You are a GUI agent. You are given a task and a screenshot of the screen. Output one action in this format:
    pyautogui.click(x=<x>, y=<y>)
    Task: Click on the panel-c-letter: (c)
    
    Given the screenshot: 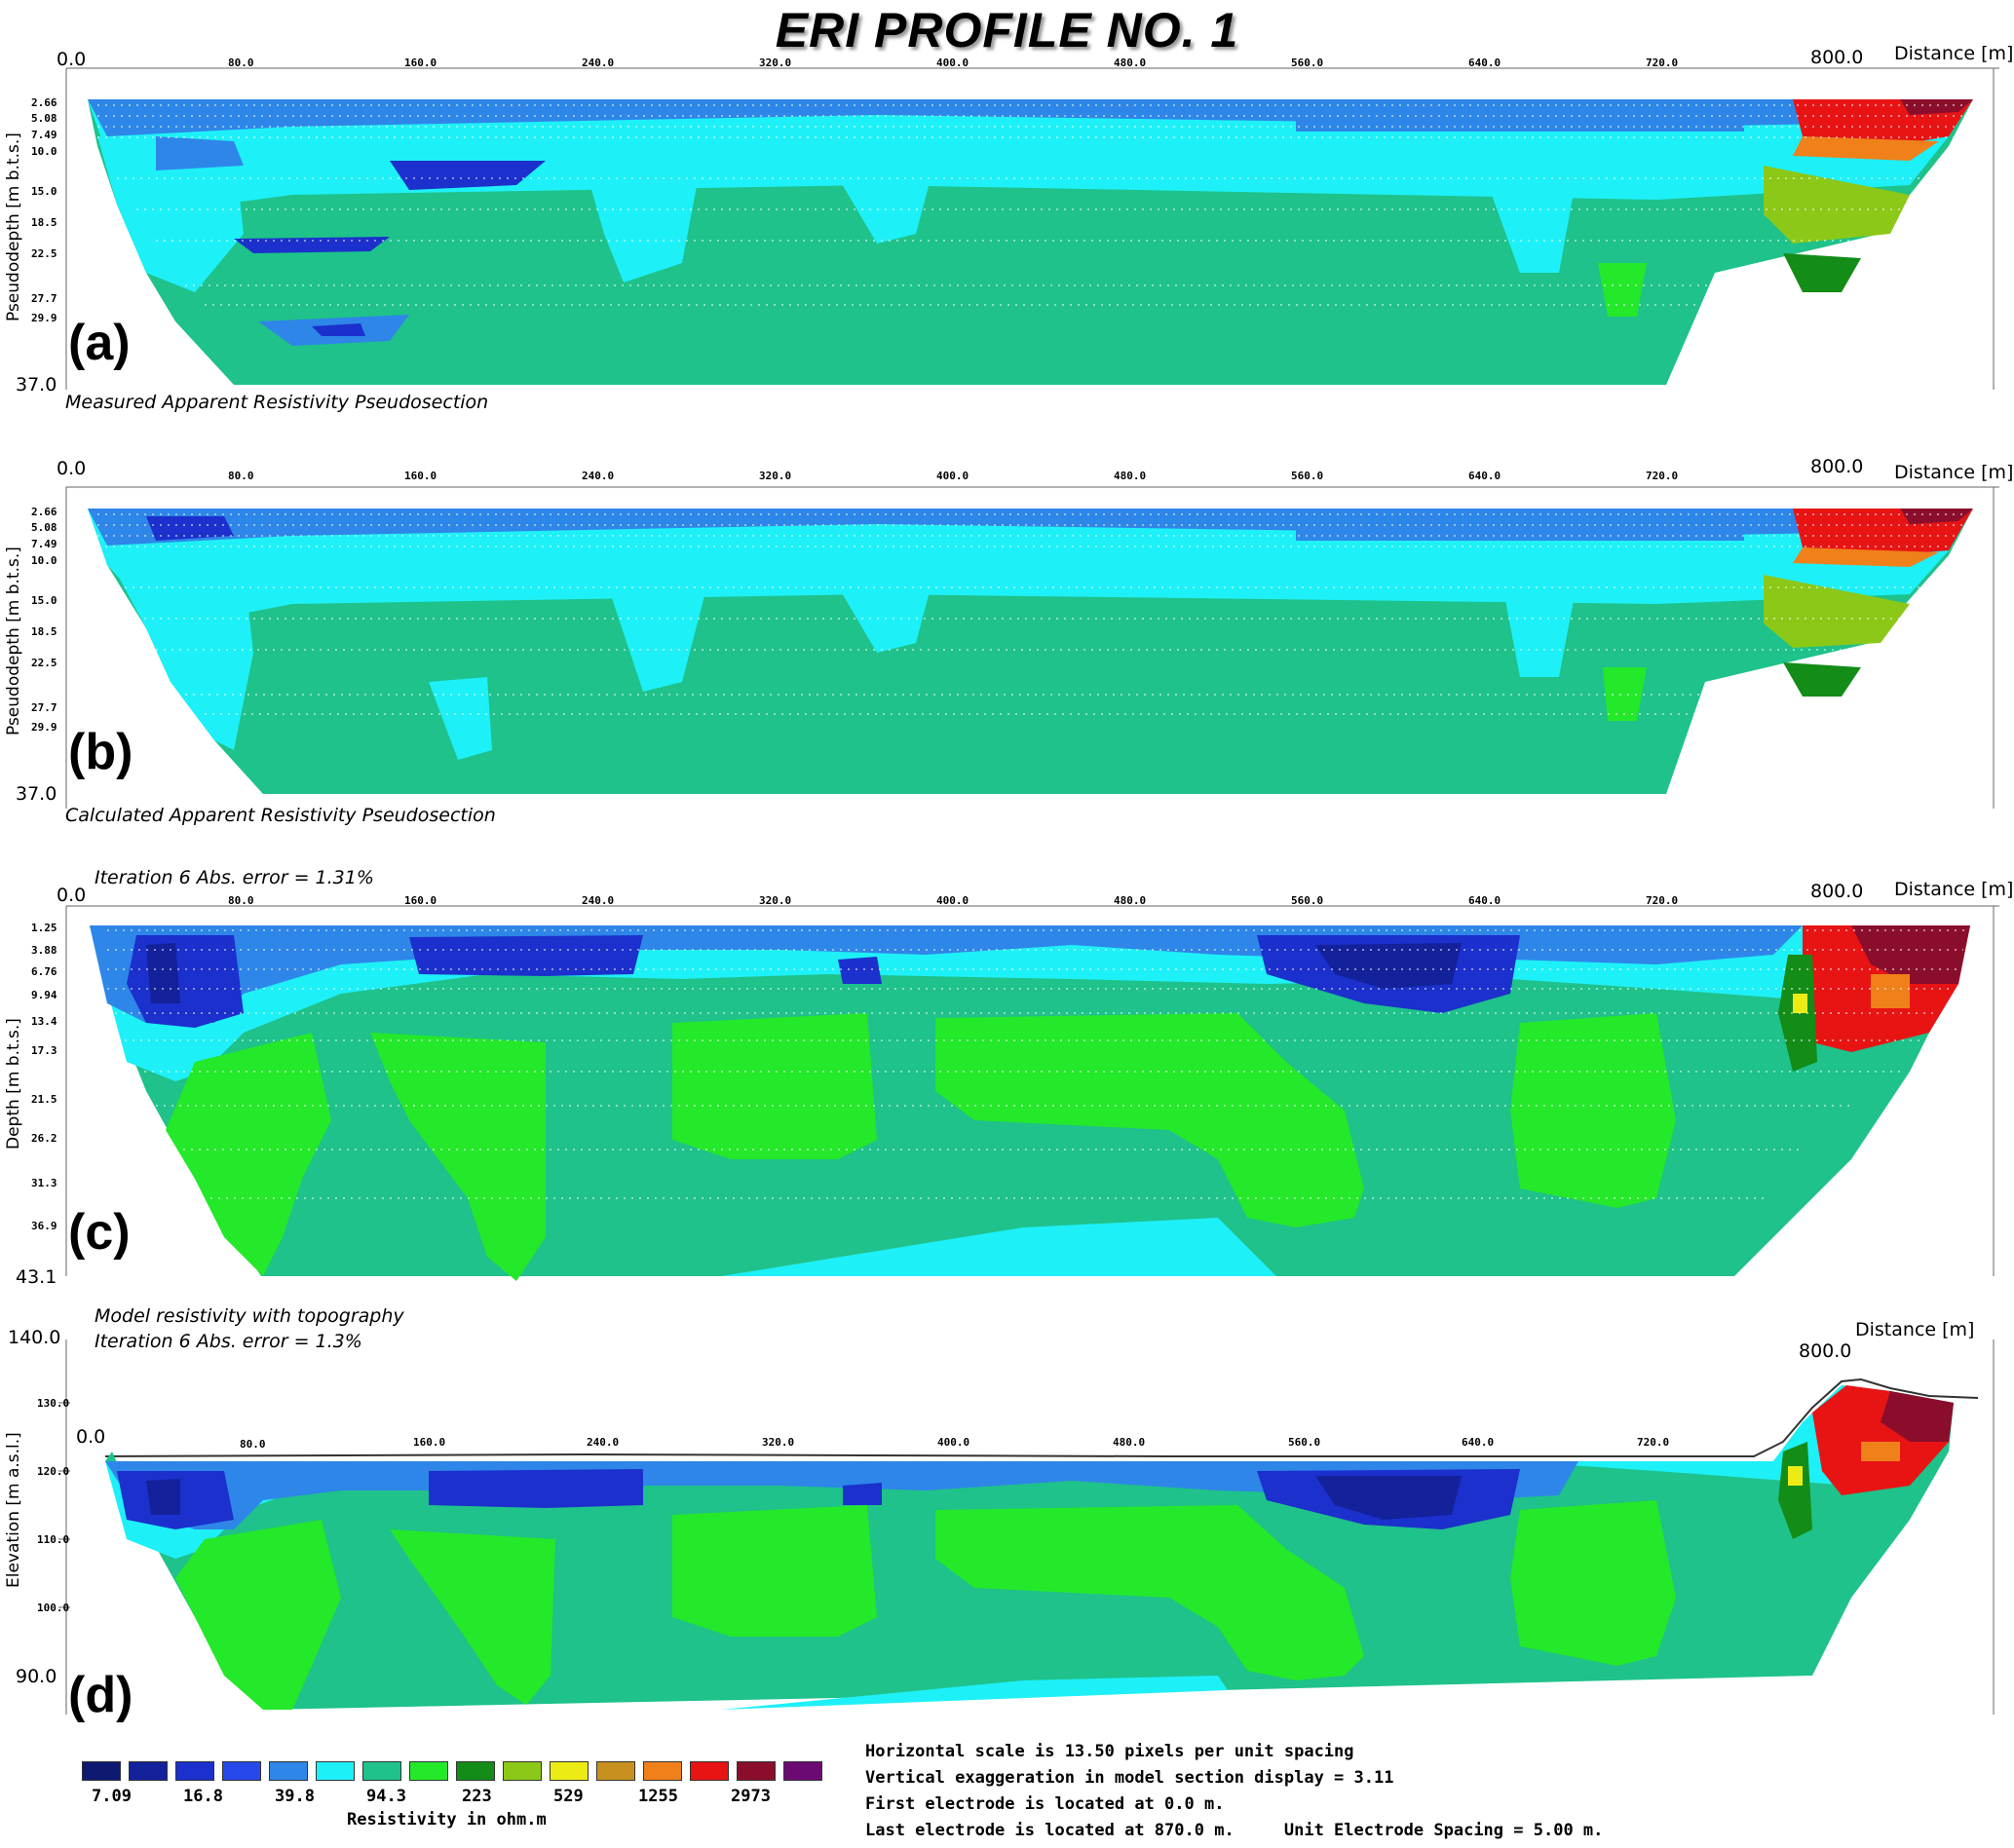 What is the action you would take?
    pyautogui.click(x=100, y=1232)
    